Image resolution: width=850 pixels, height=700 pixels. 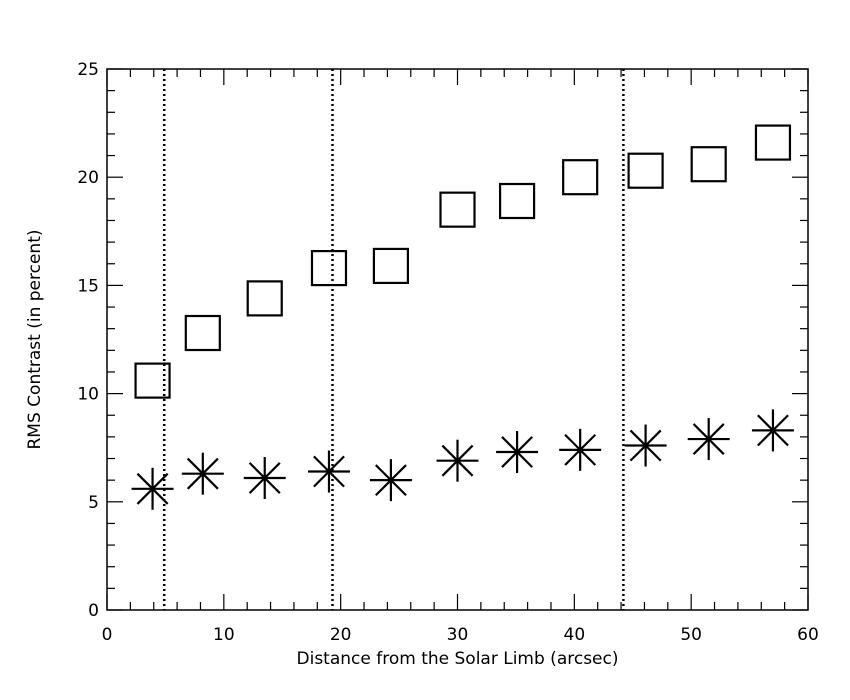 I want to click on y-tick-labels: 0 5 10 15 20 25, so click(x=88, y=340).